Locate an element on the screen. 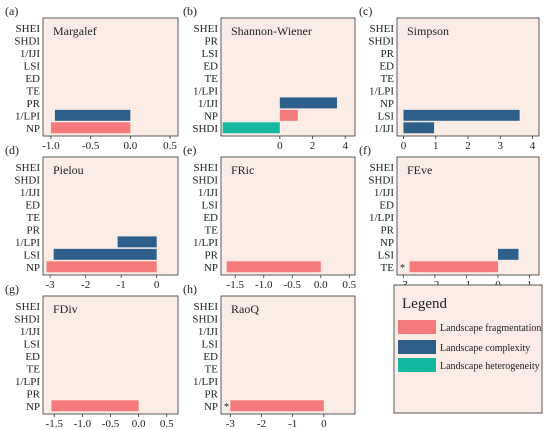 This screenshot has width=550, height=430. legend-label-heterogeneity: Landscape heterogeneity is located at coordinates (490, 366).